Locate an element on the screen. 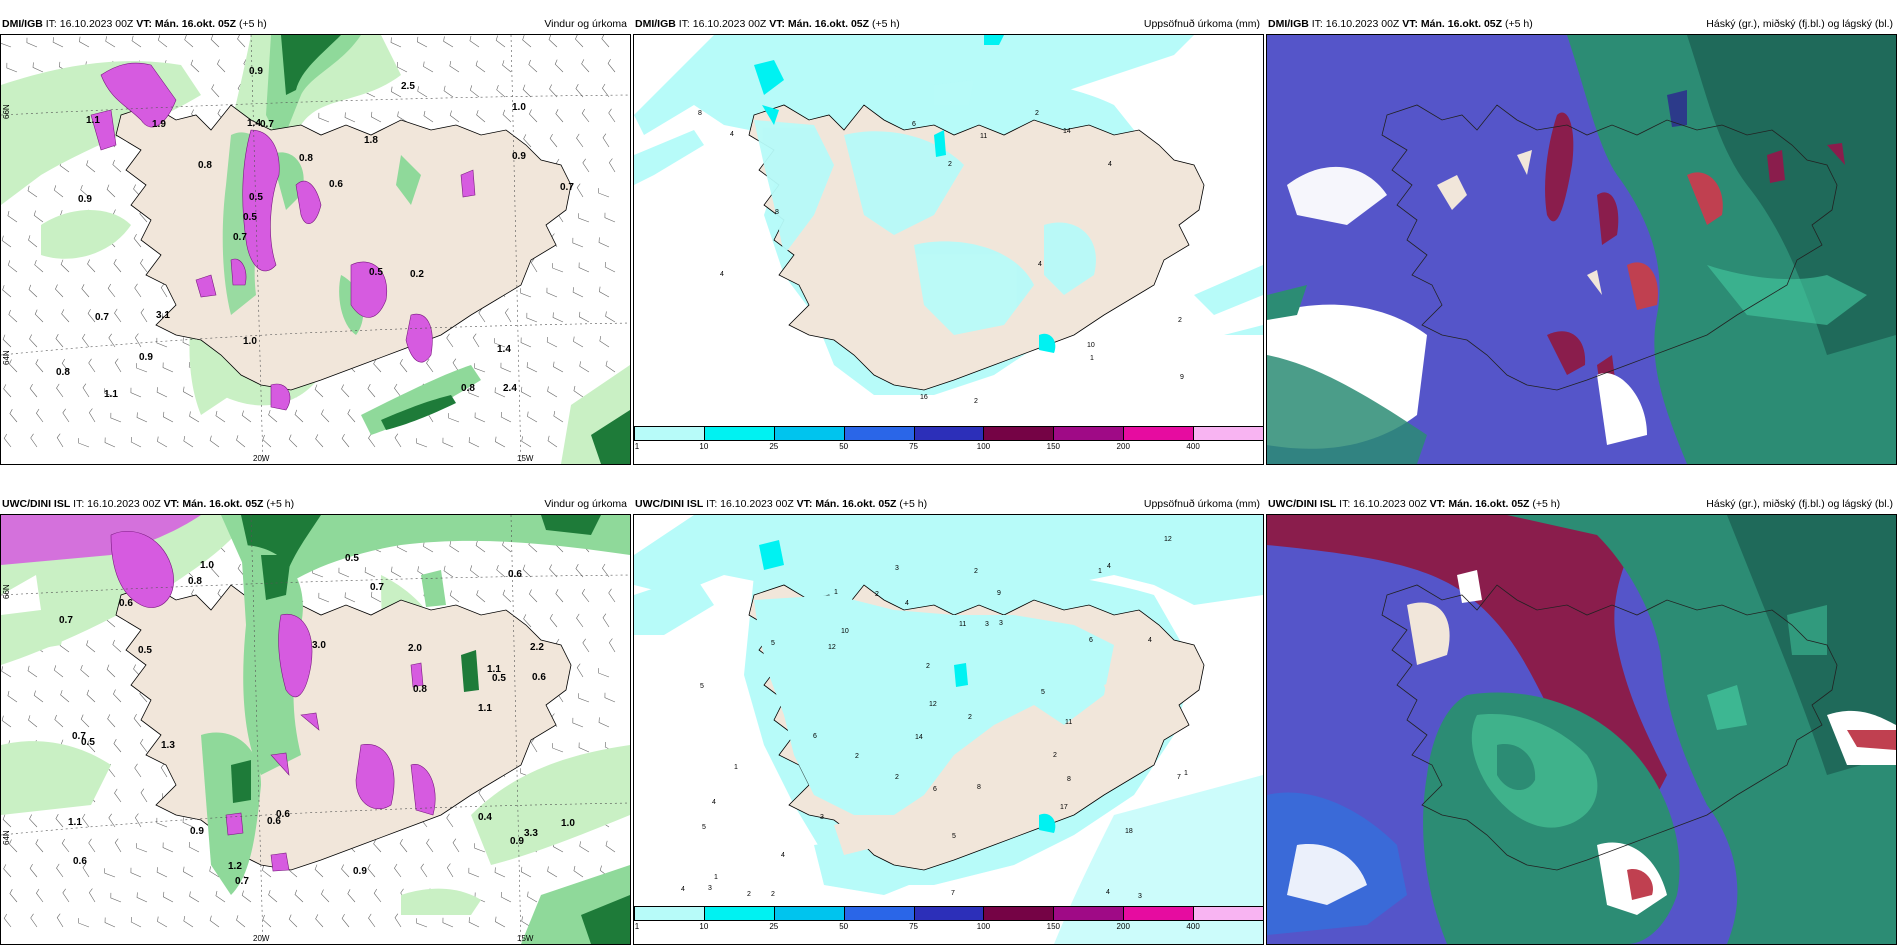 This screenshot has width=1900, height=950. value-label: 12 is located at coordinates (1168, 539).